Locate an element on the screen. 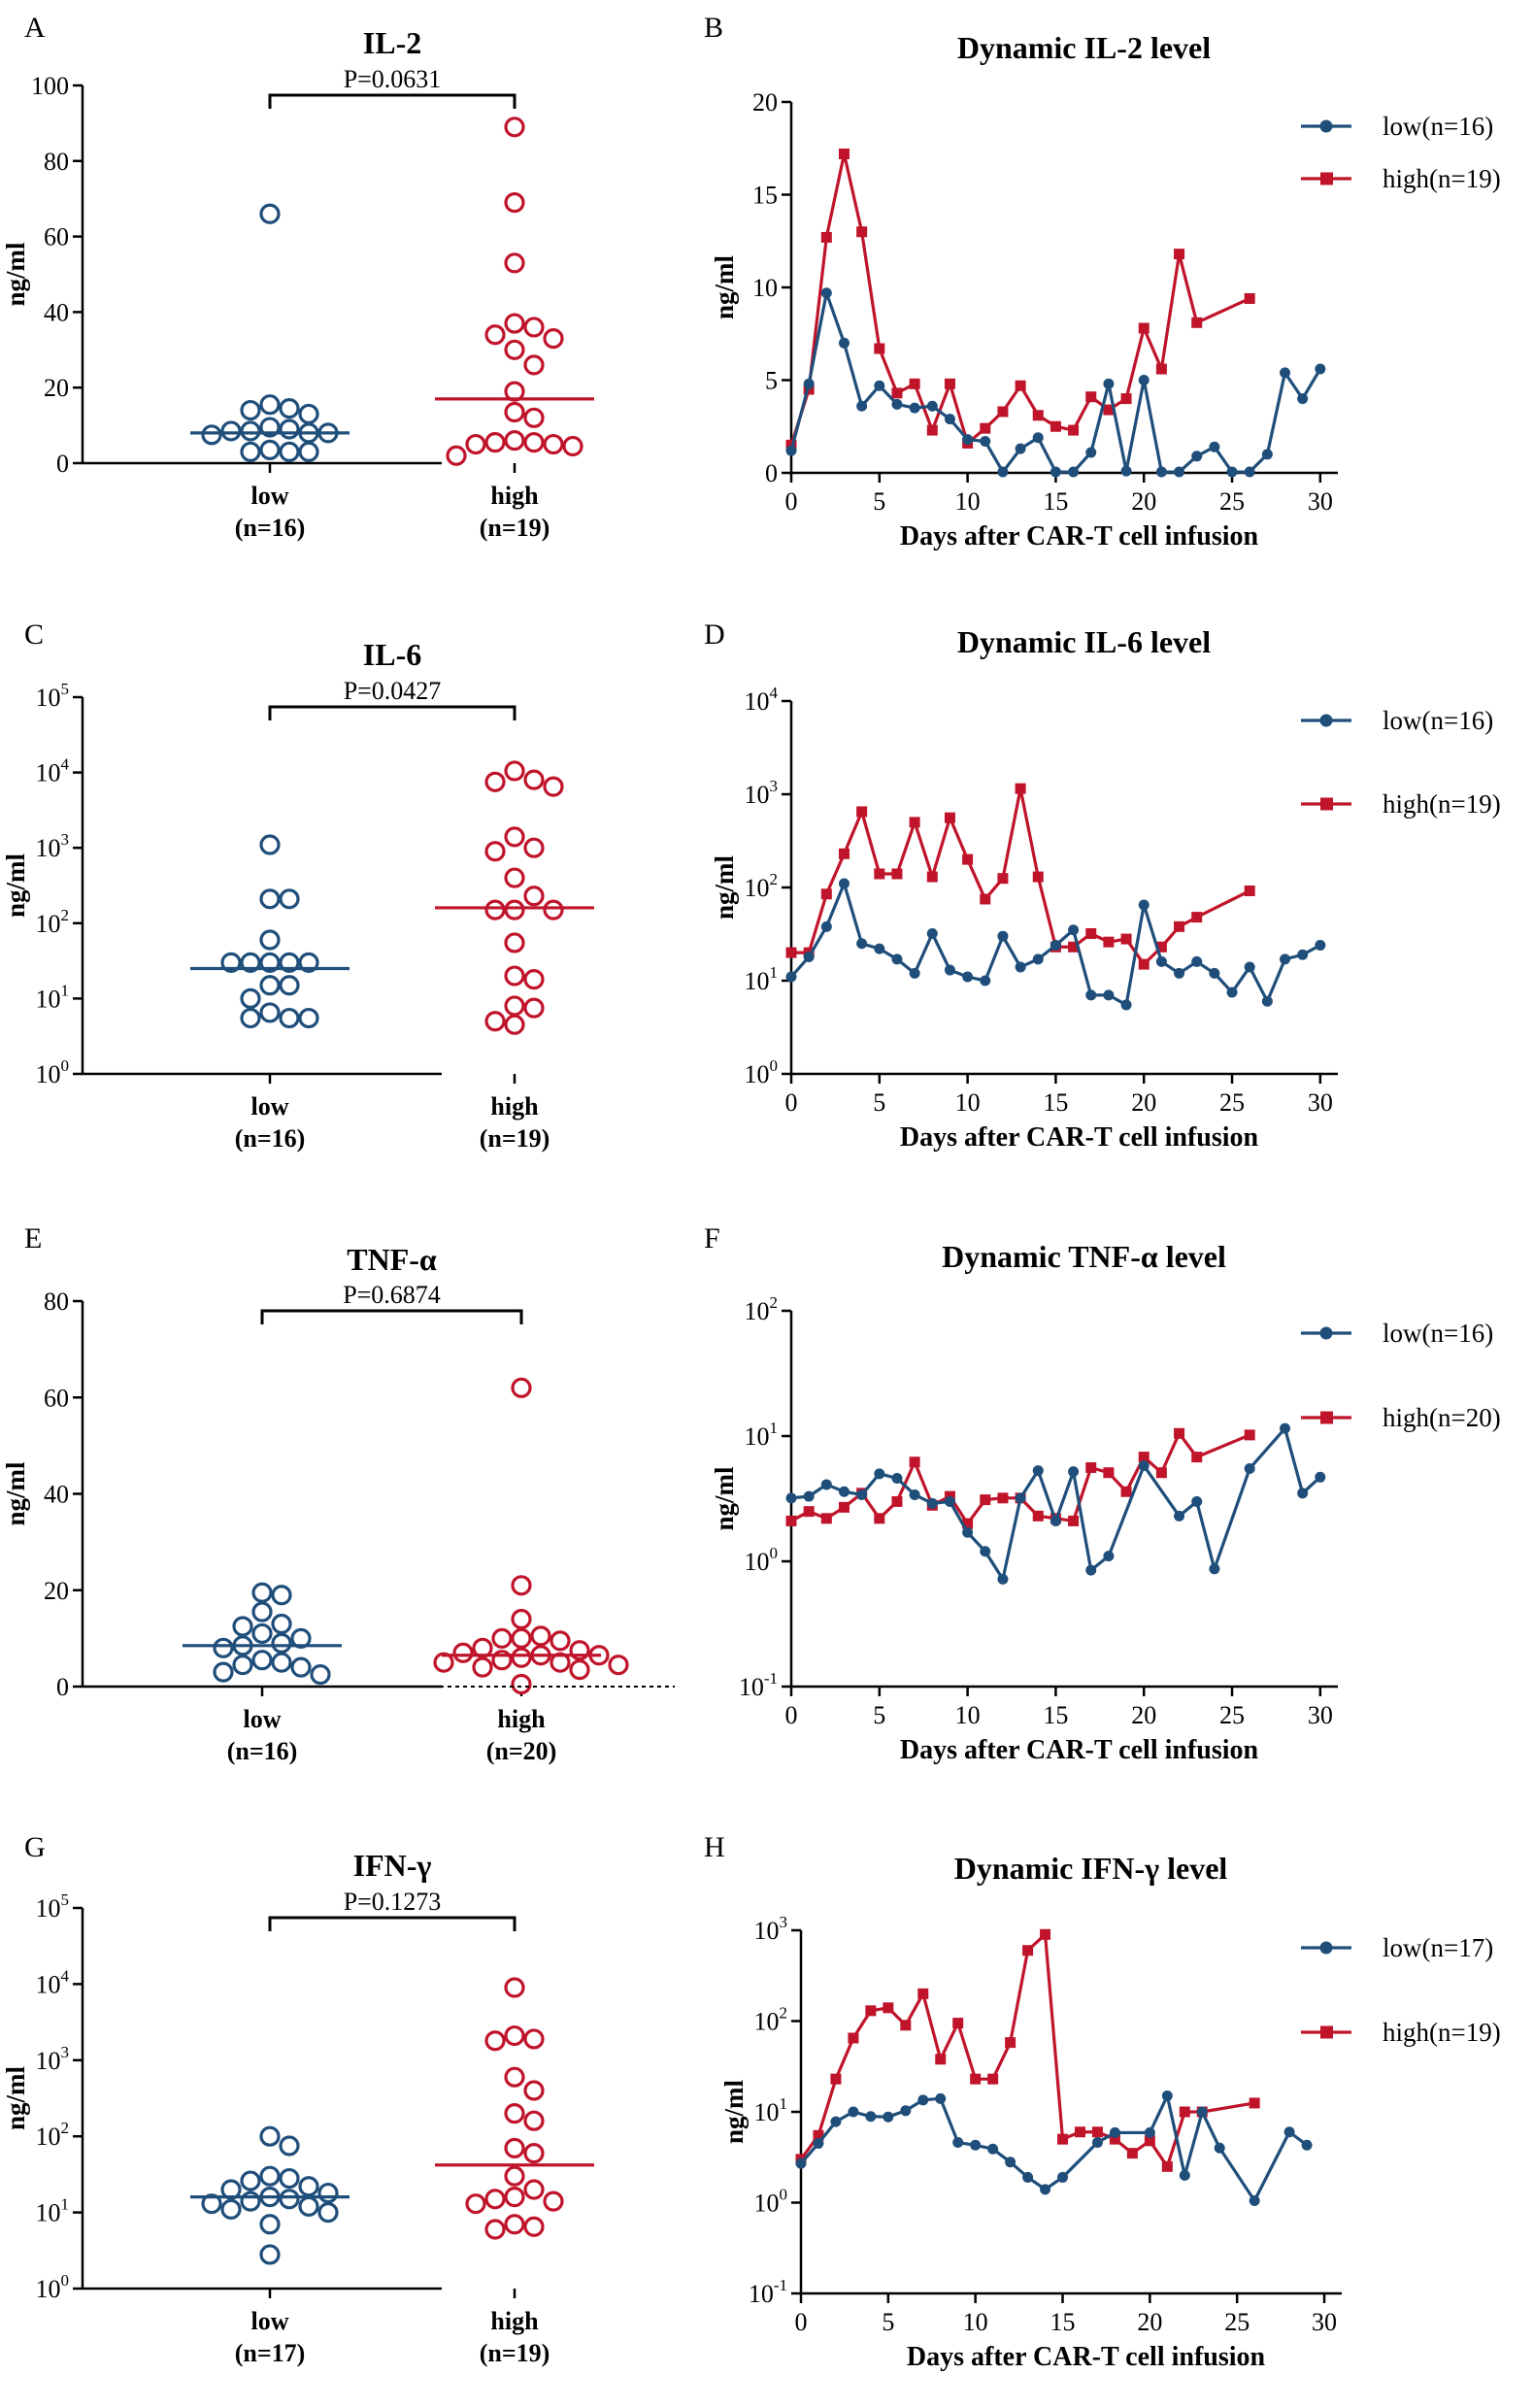  panel-letter: G is located at coordinates (35, 1847).